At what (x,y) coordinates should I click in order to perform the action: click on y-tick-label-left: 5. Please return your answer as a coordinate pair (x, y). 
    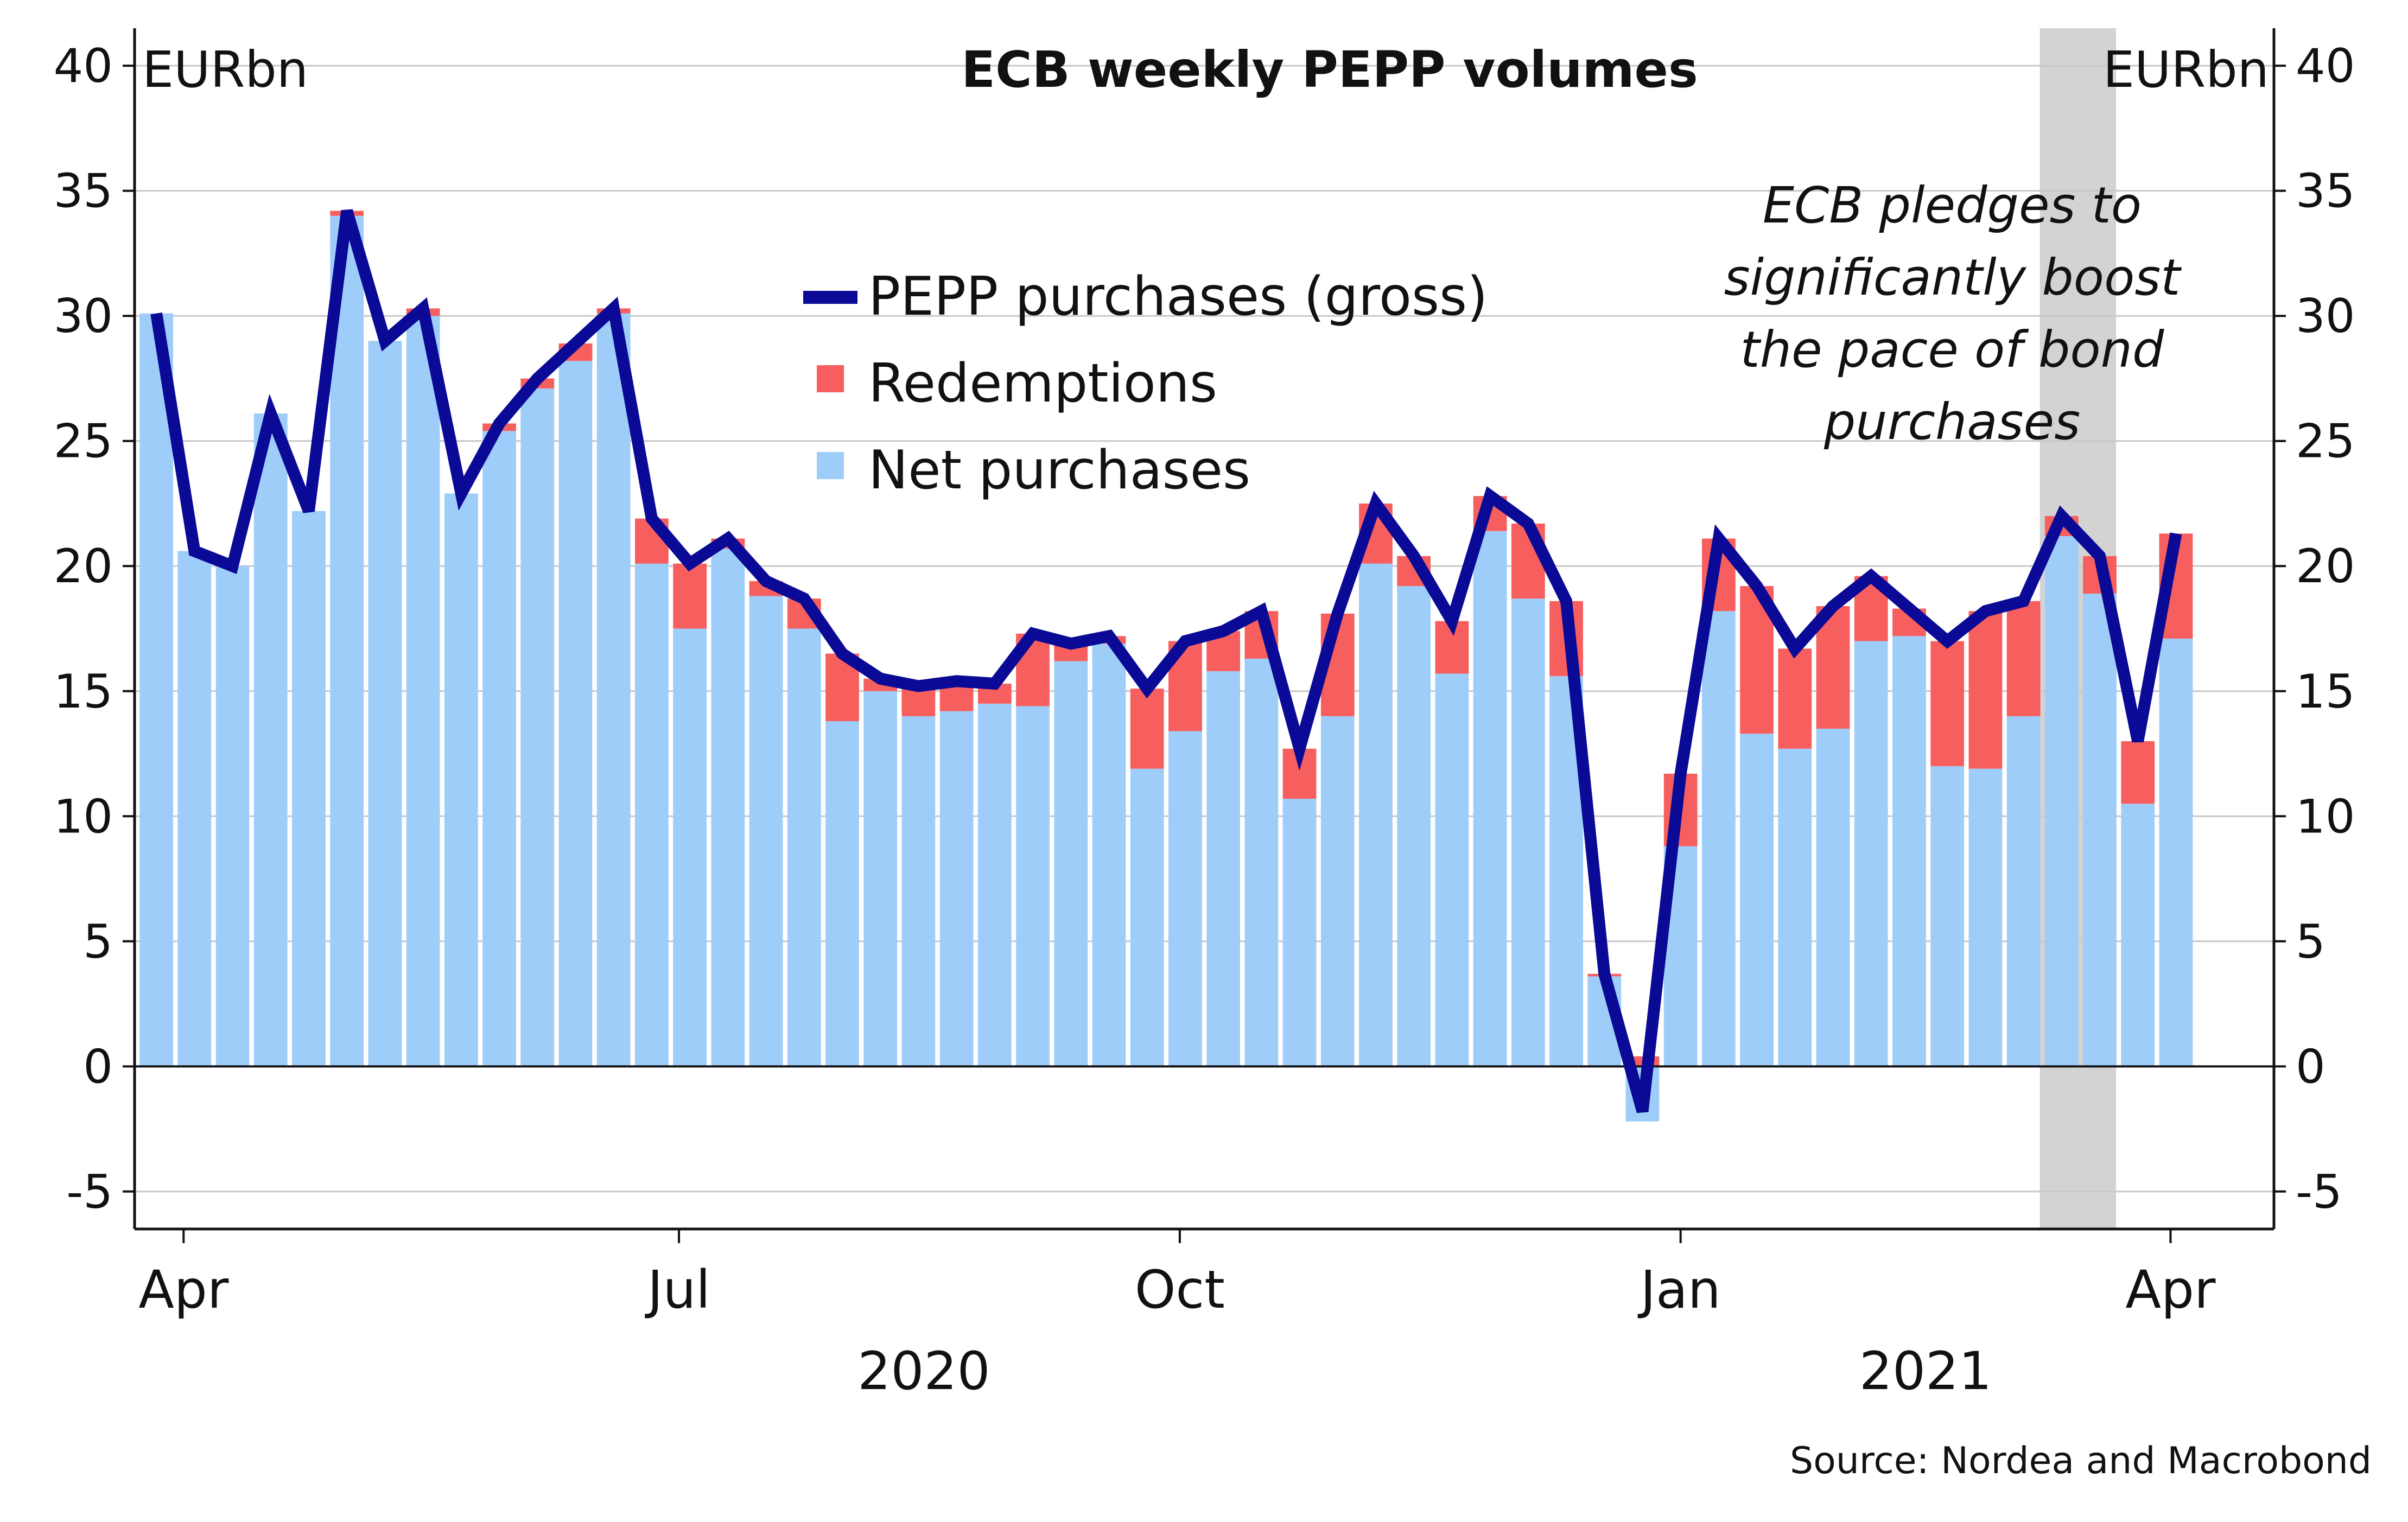
    Looking at the image, I should click on (98, 942).